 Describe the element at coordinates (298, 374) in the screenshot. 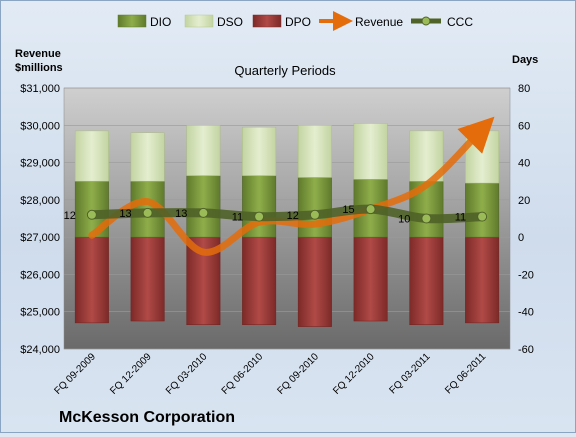

I see `category-label: FQ 09-2010` at that location.